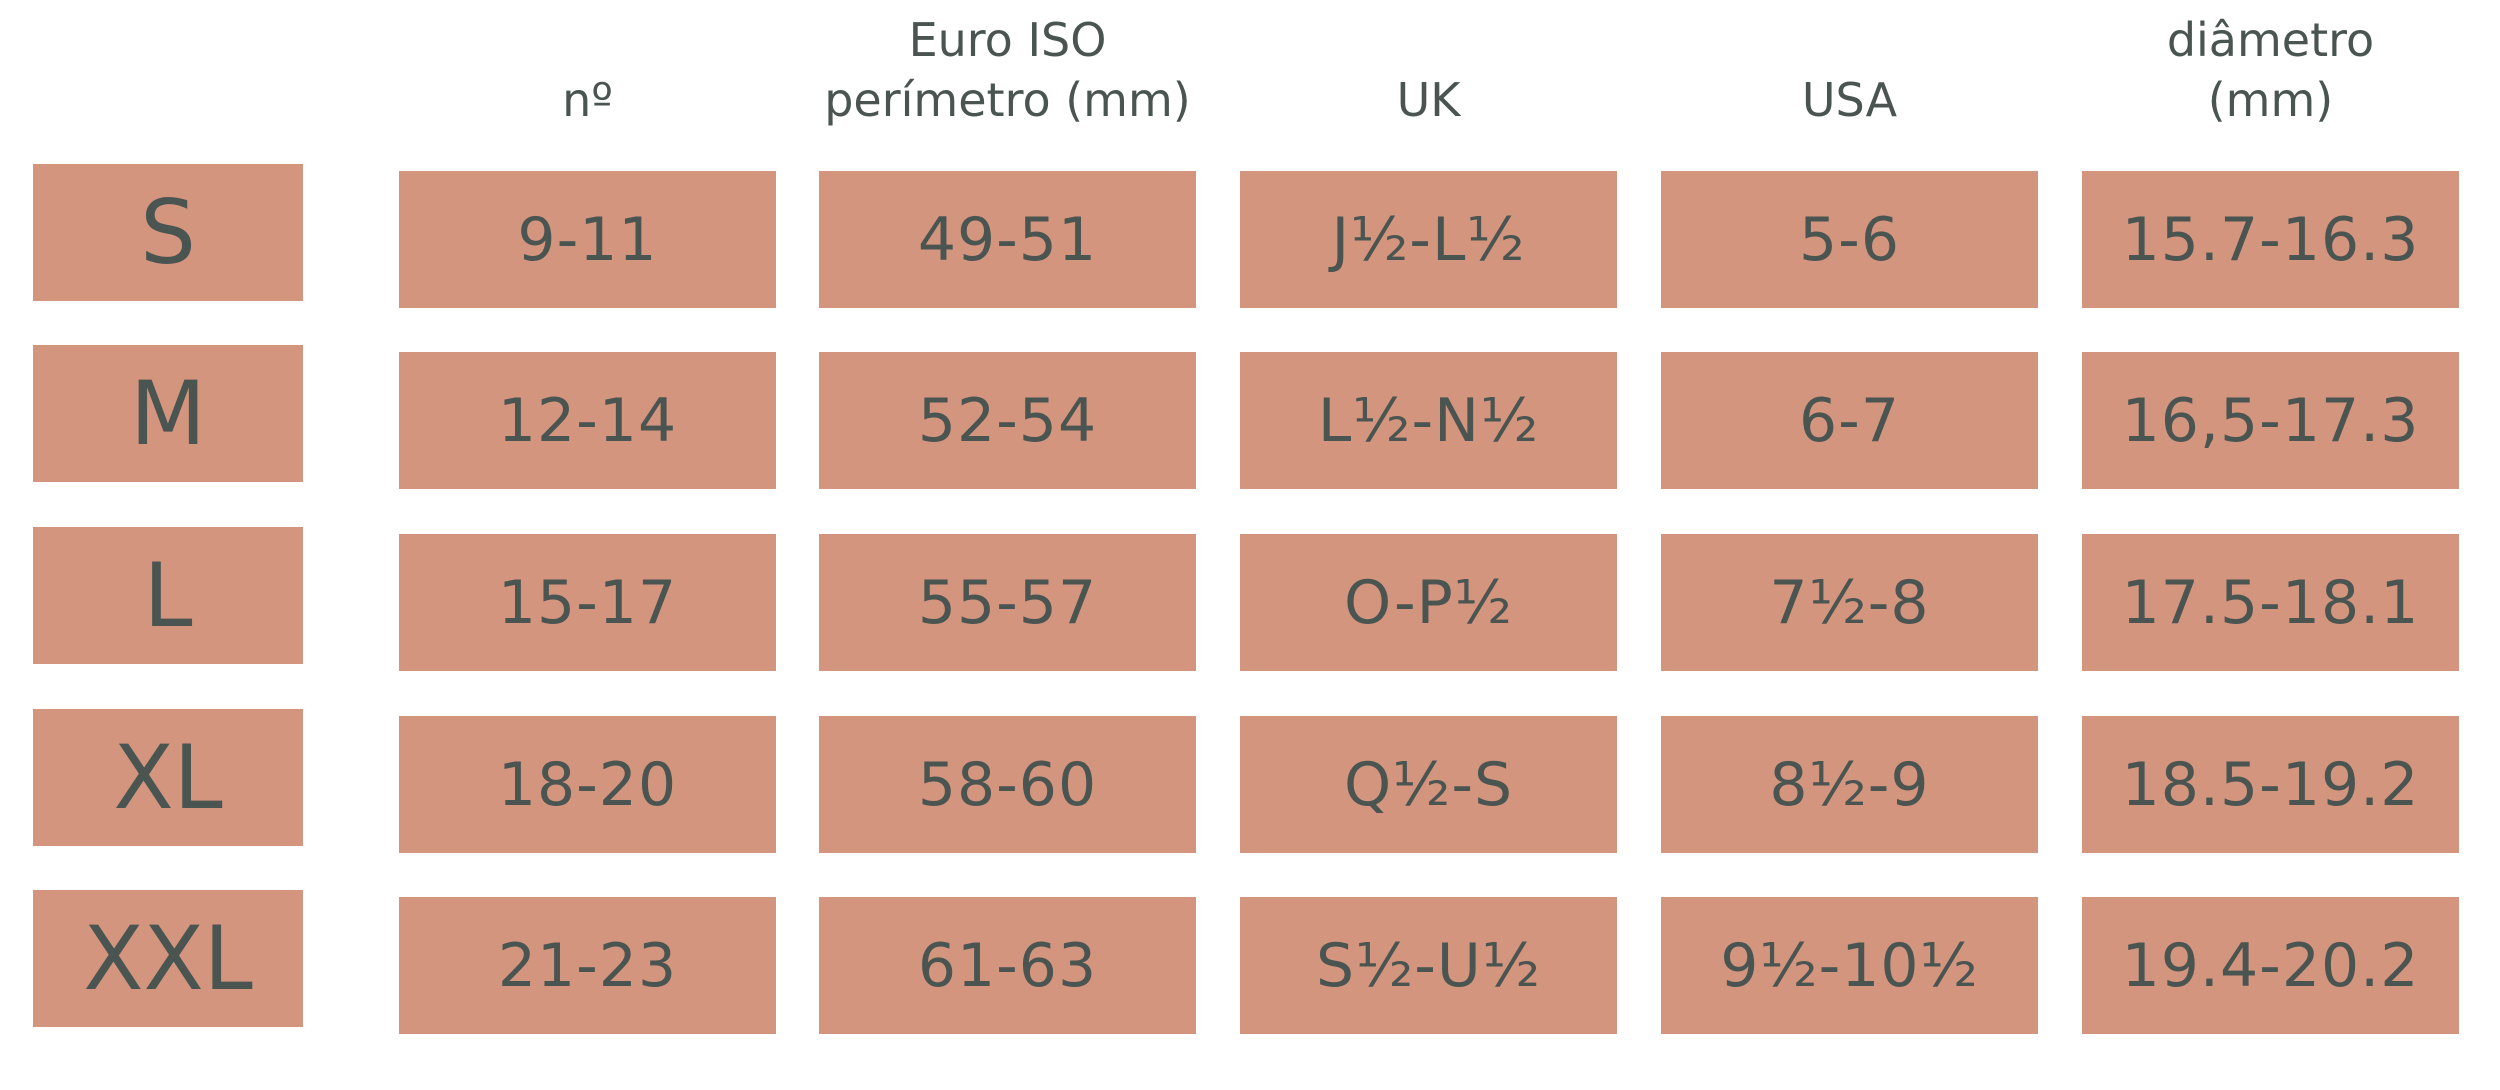 The width and height of the screenshot is (2500, 1090). I want to click on value-text: 6-7, so click(1849, 420).